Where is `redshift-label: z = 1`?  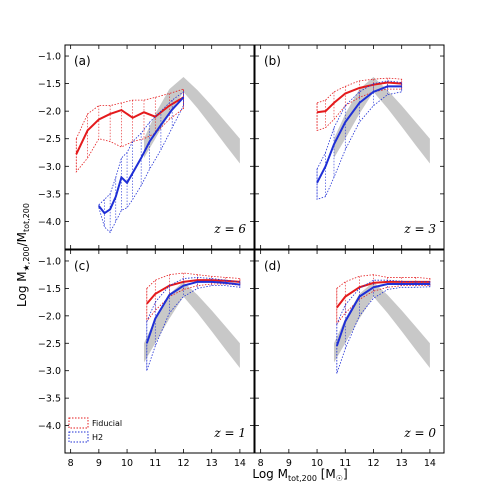
redshift-label: z = 1 is located at coordinates (229, 433).